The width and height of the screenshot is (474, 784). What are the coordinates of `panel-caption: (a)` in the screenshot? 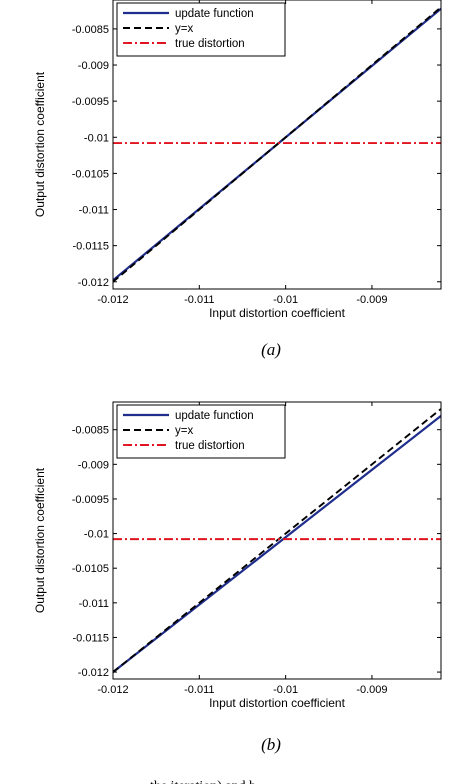 It's located at (271, 349).